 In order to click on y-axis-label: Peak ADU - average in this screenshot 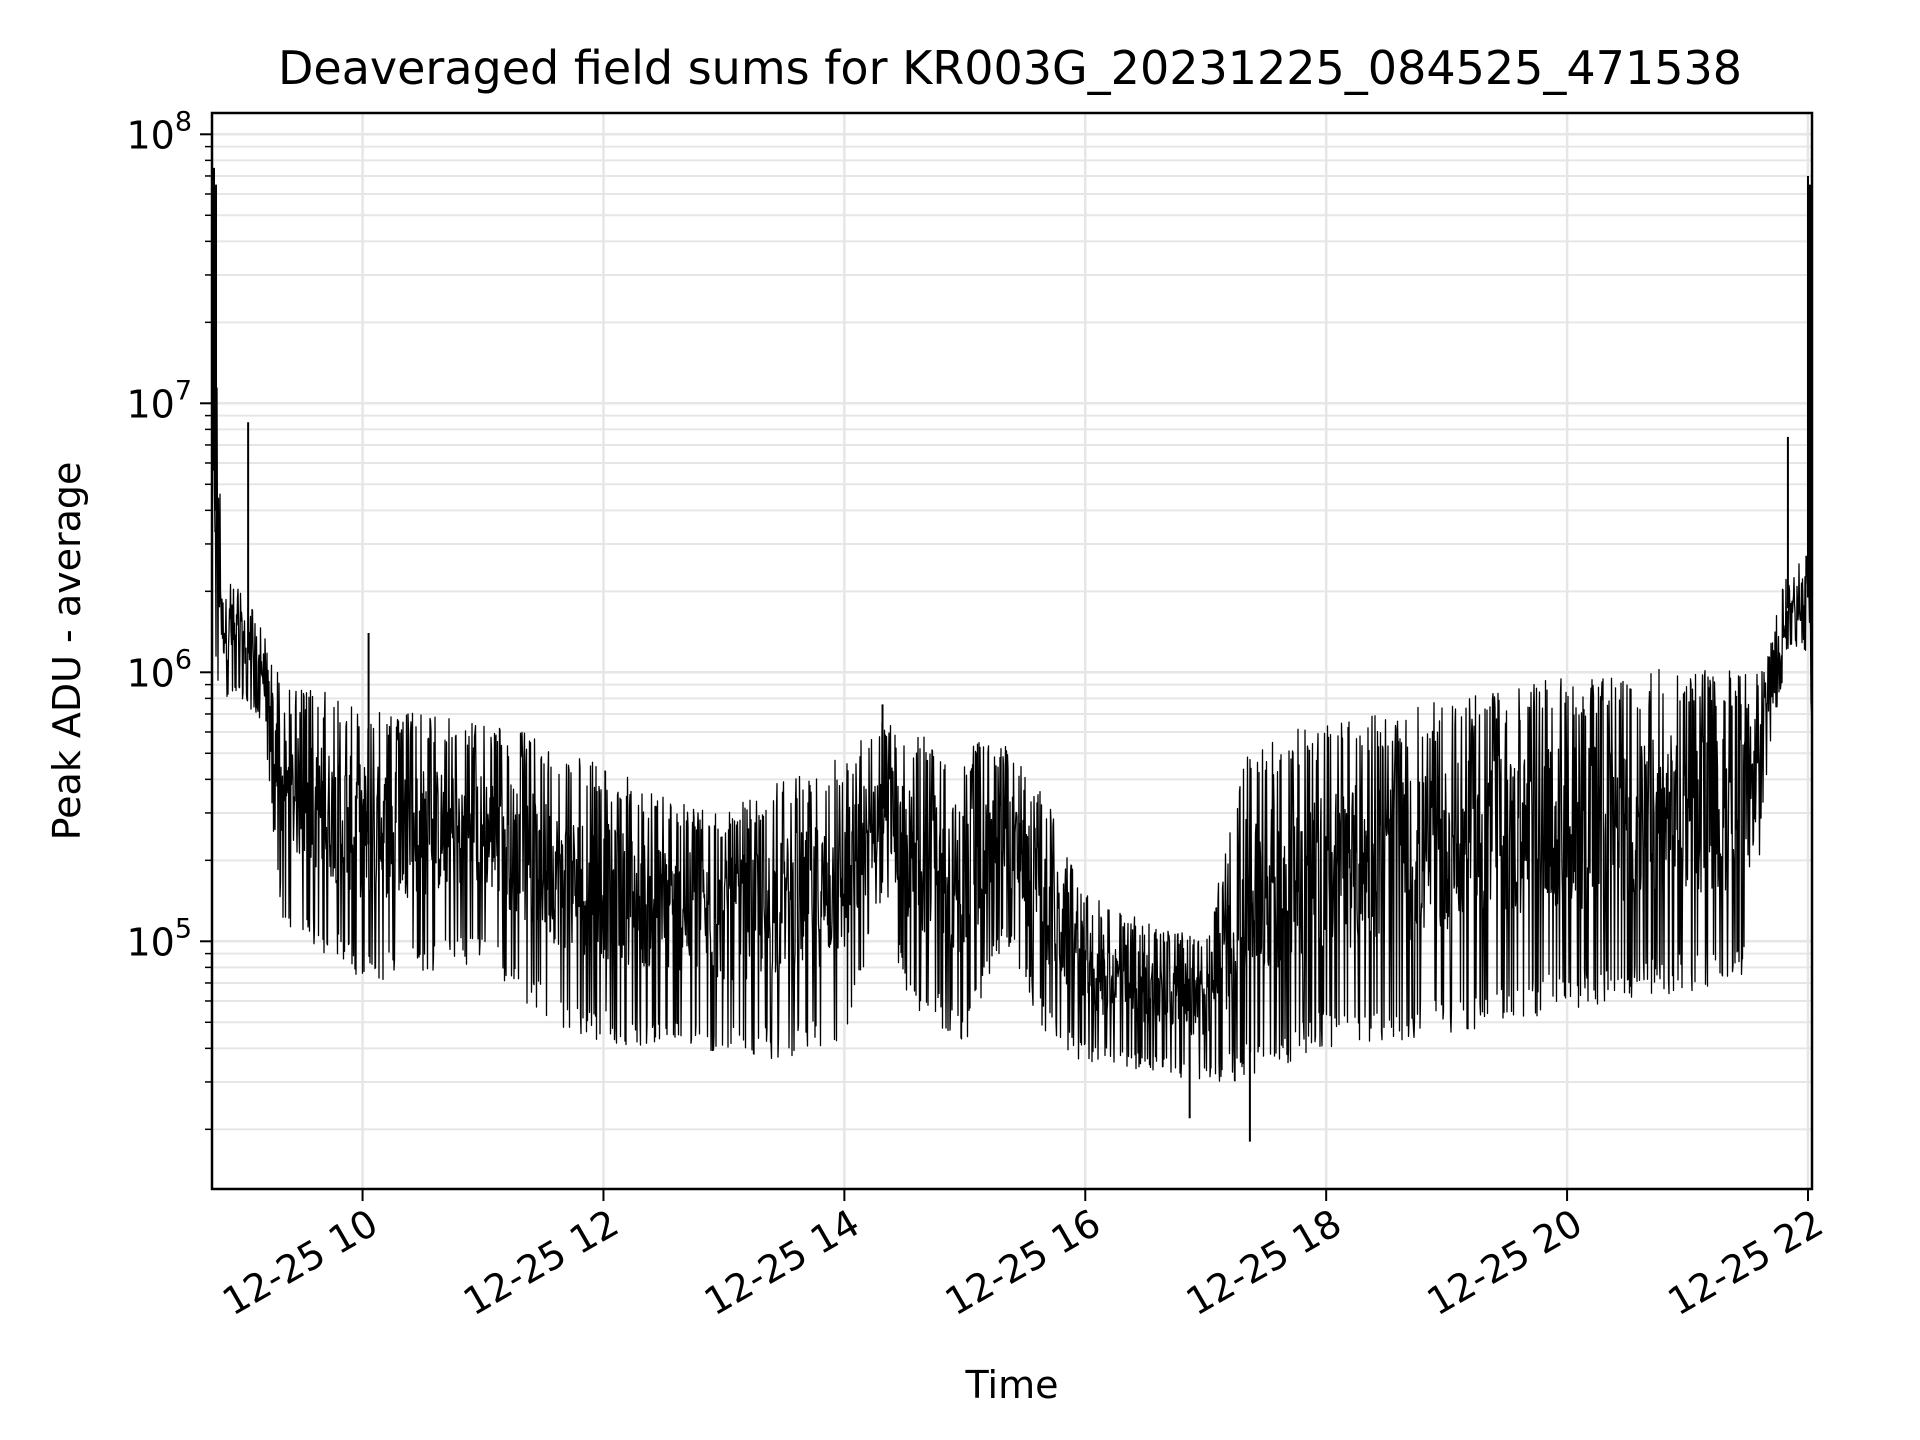, I will do `click(67, 651)`.